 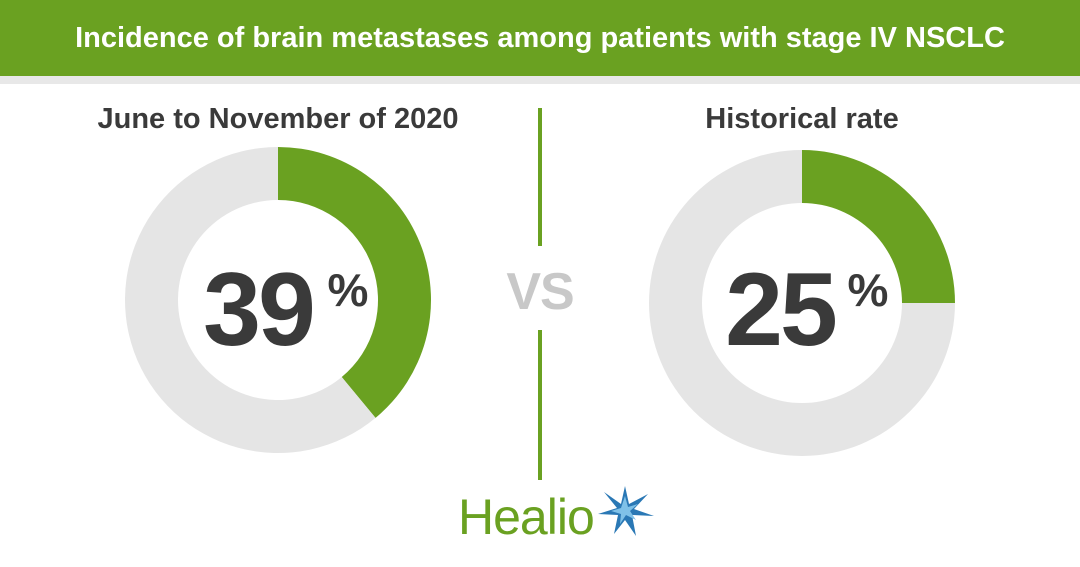 I want to click on donut-0-remainder-slice, so click(x=250, y=300).